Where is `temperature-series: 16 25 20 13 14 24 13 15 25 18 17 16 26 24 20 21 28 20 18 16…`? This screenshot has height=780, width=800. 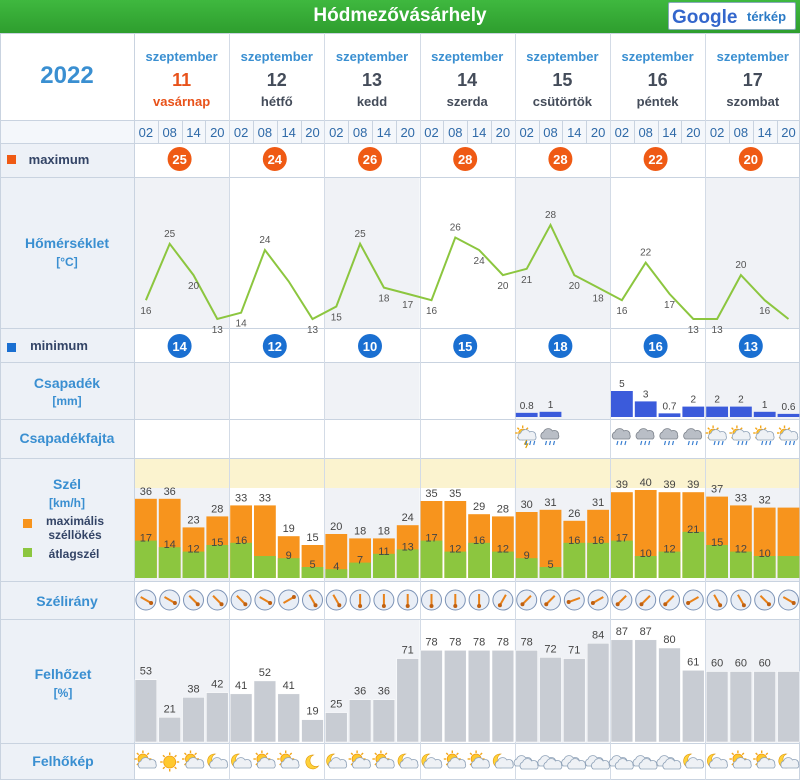 temperature-series: 16 25 20 13 14 24 13 15 25 18 17 16 26 24 20 21 28 20 18 16… is located at coordinates (465, 273).